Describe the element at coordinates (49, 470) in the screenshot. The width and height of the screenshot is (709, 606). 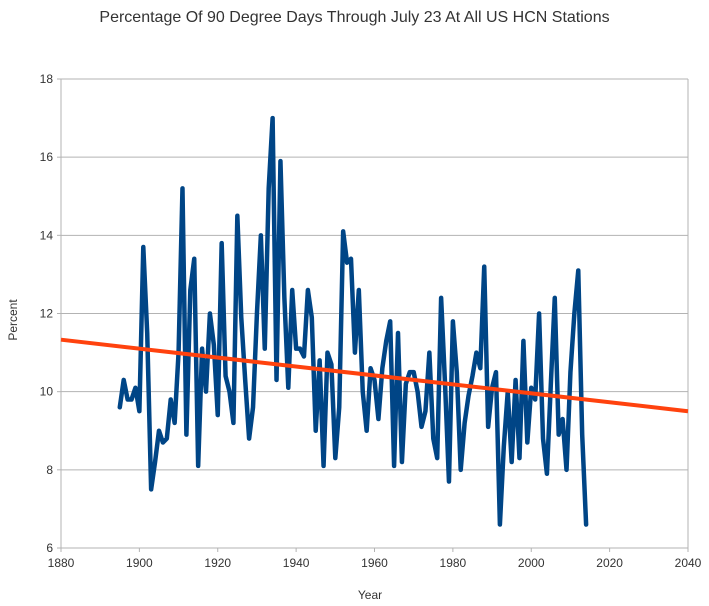
I see `y-tick-label: 8` at that location.